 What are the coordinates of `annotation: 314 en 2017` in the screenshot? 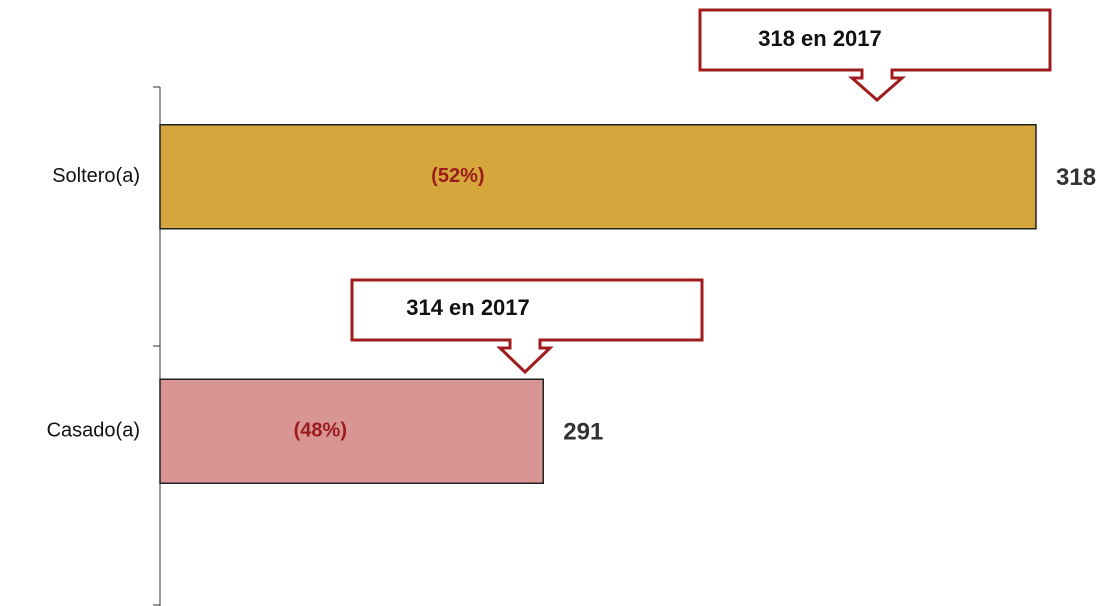 It's located at (468, 307).